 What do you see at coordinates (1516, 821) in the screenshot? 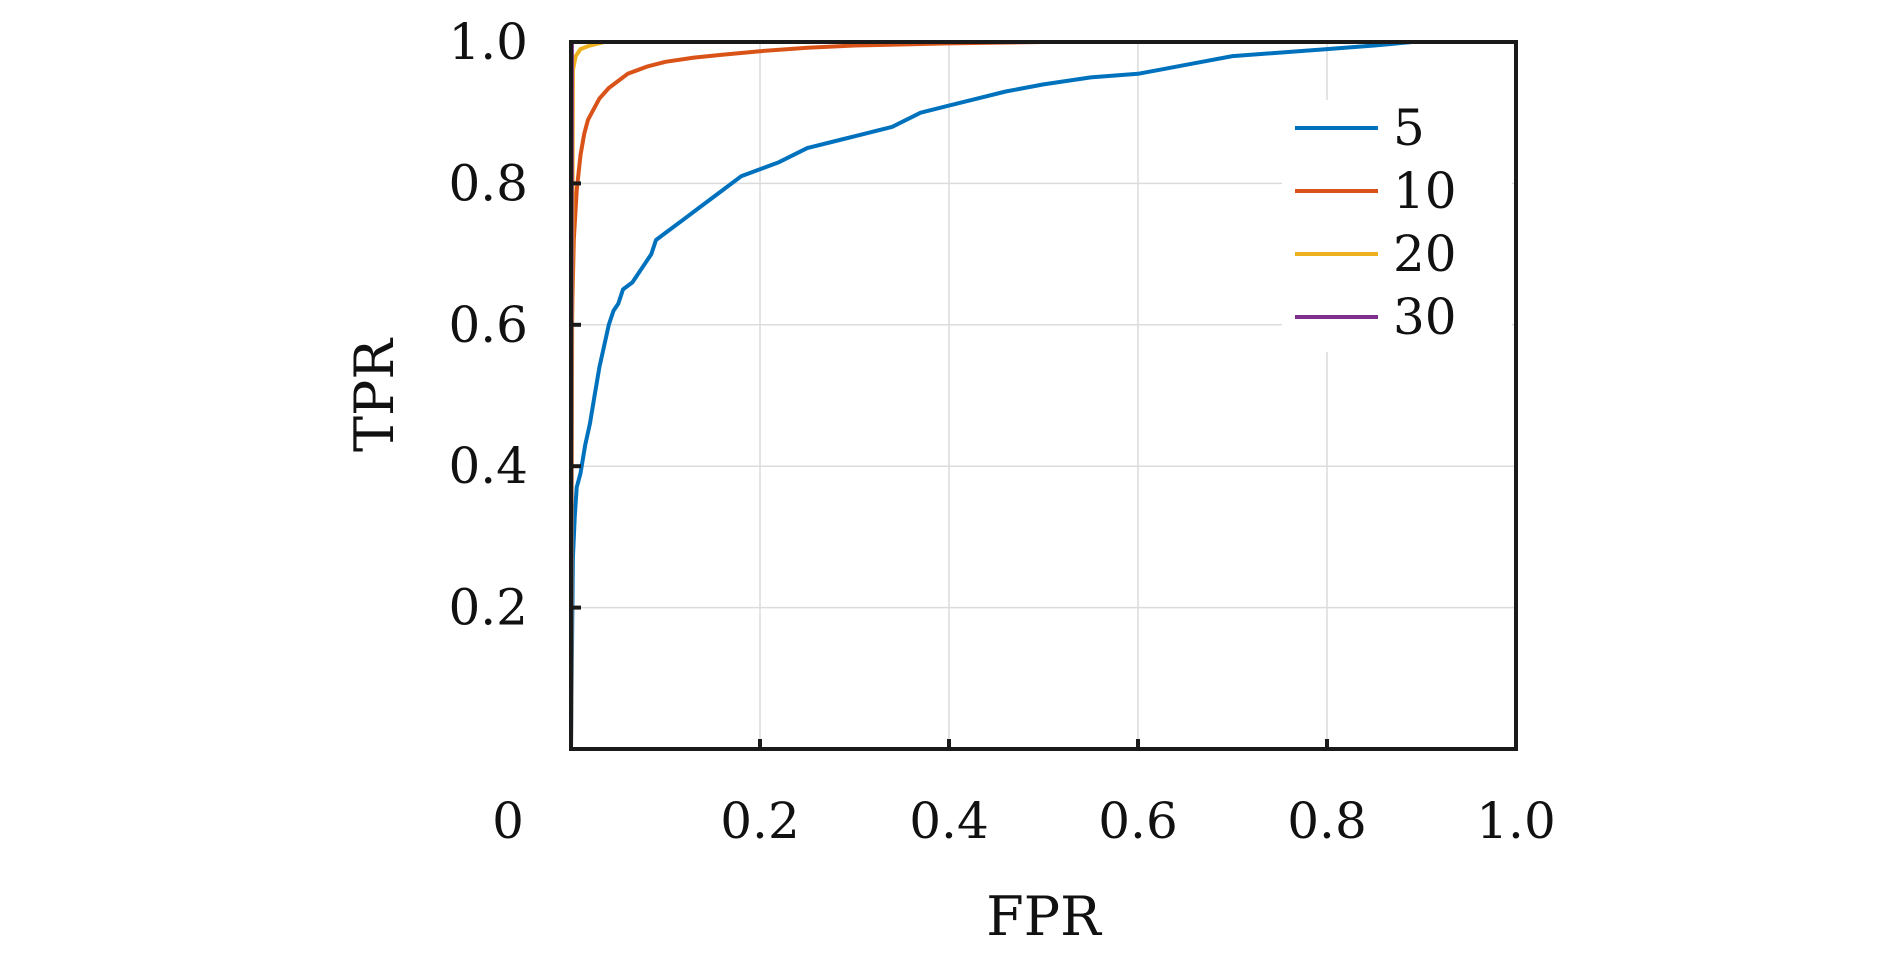
I see `x-tick-label: 1.0` at bounding box center [1516, 821].